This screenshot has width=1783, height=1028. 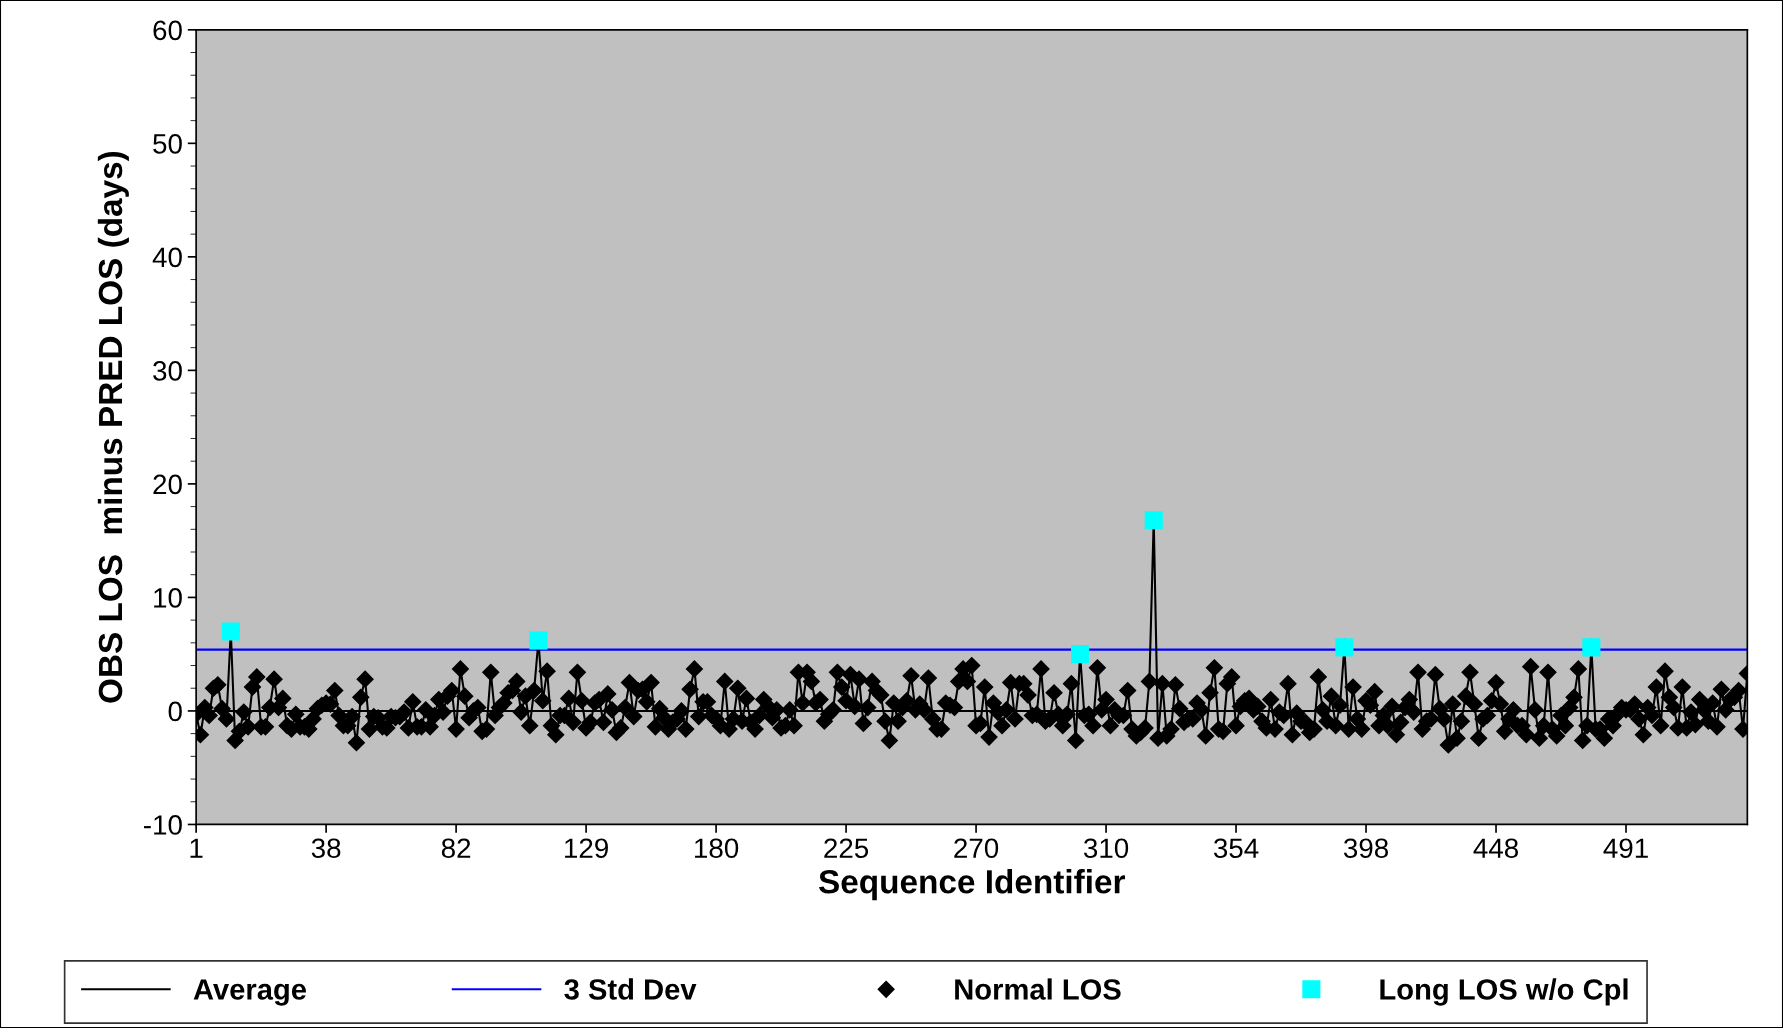 I want to click on x-tick-label: 129, so click(x=586, y=848).